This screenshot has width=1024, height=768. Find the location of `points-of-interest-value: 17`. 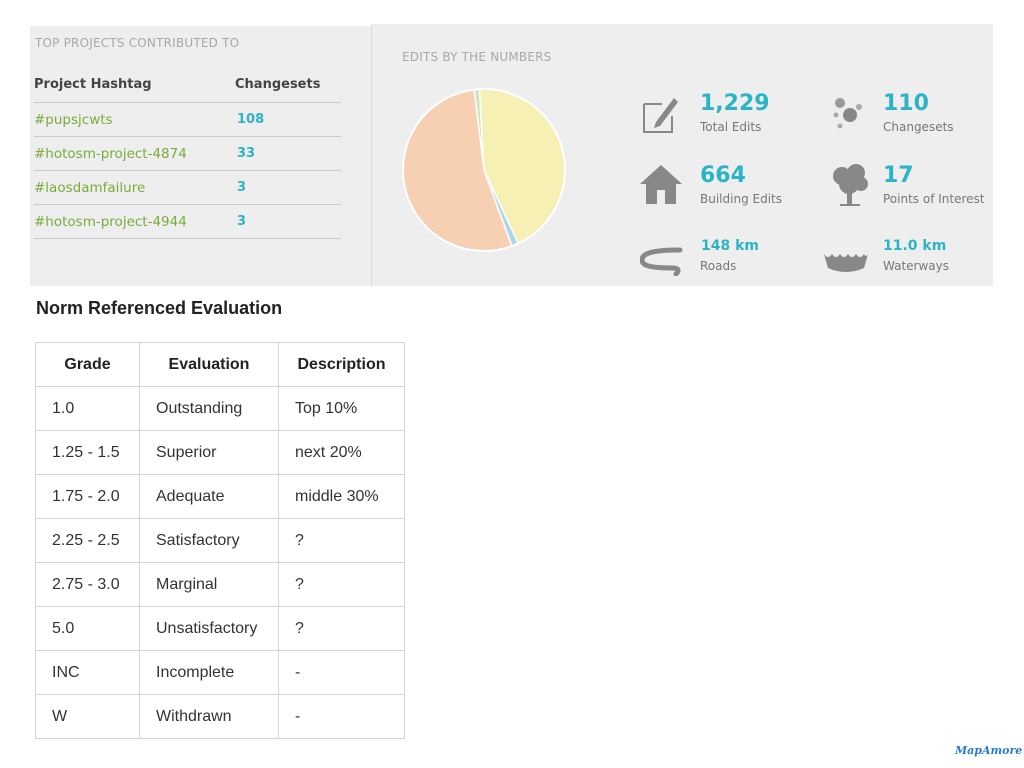

points-of-interest-value: 17 is located at coordinates (898, 175).